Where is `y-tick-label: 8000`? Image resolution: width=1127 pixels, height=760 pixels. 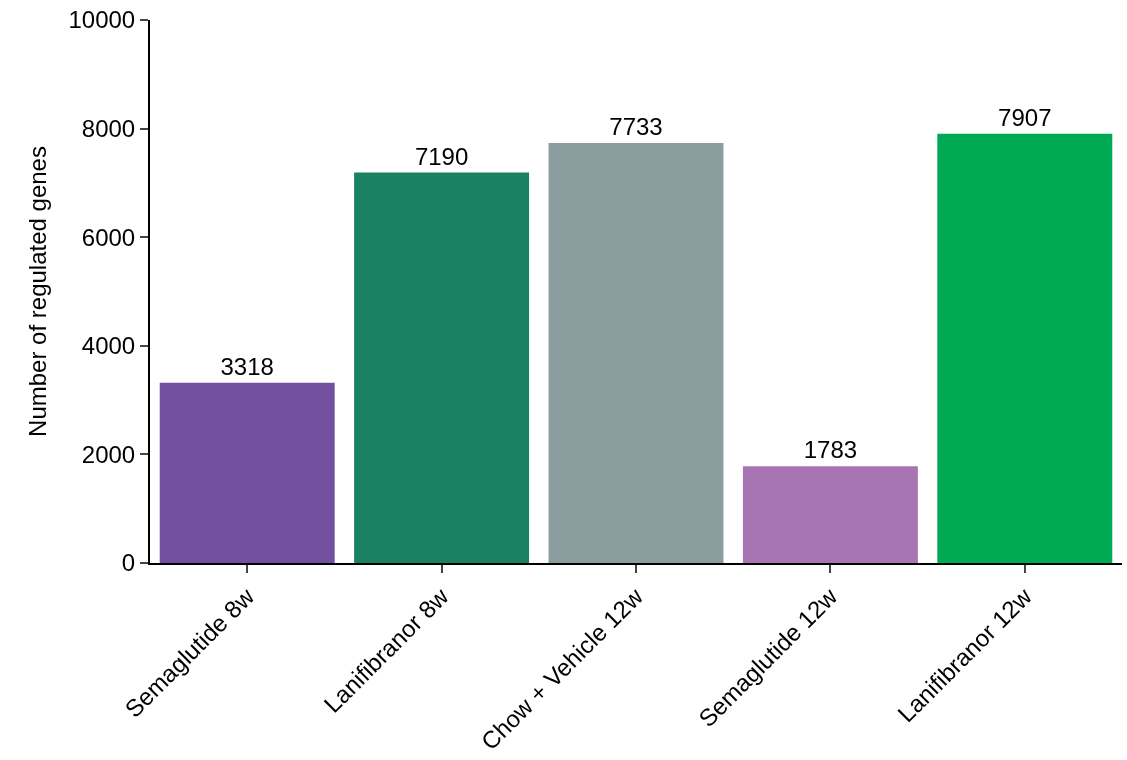
y-tick-label: 8000 is located at coordinates (108, 128).